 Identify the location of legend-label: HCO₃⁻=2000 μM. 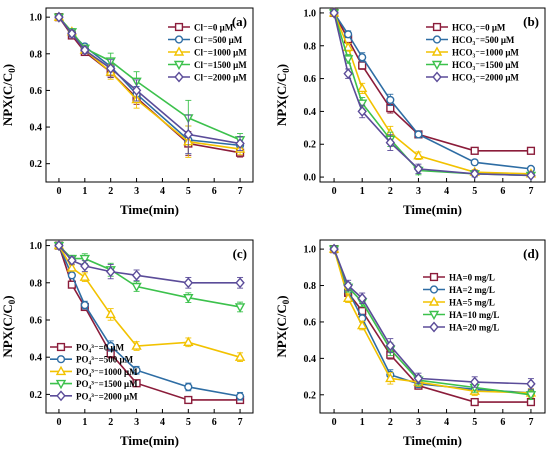
(485, 78).